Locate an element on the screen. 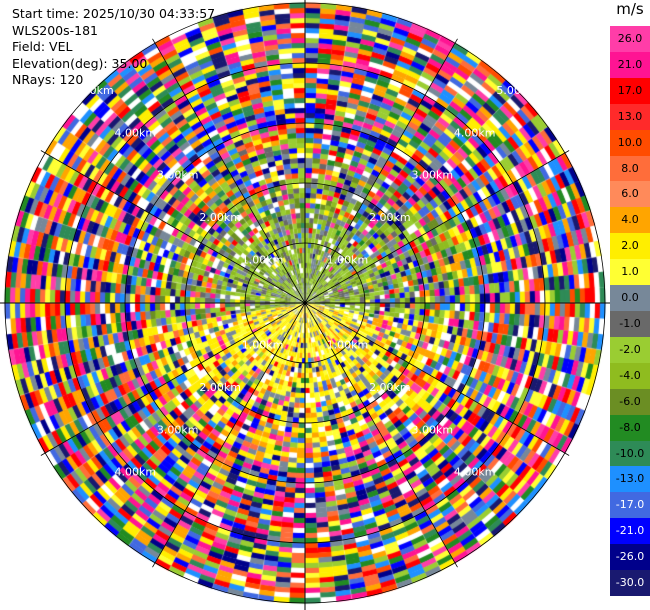 The image size is (650, 610). colorbar-tick-label: 6.0 is located at coordinates (630, 194).